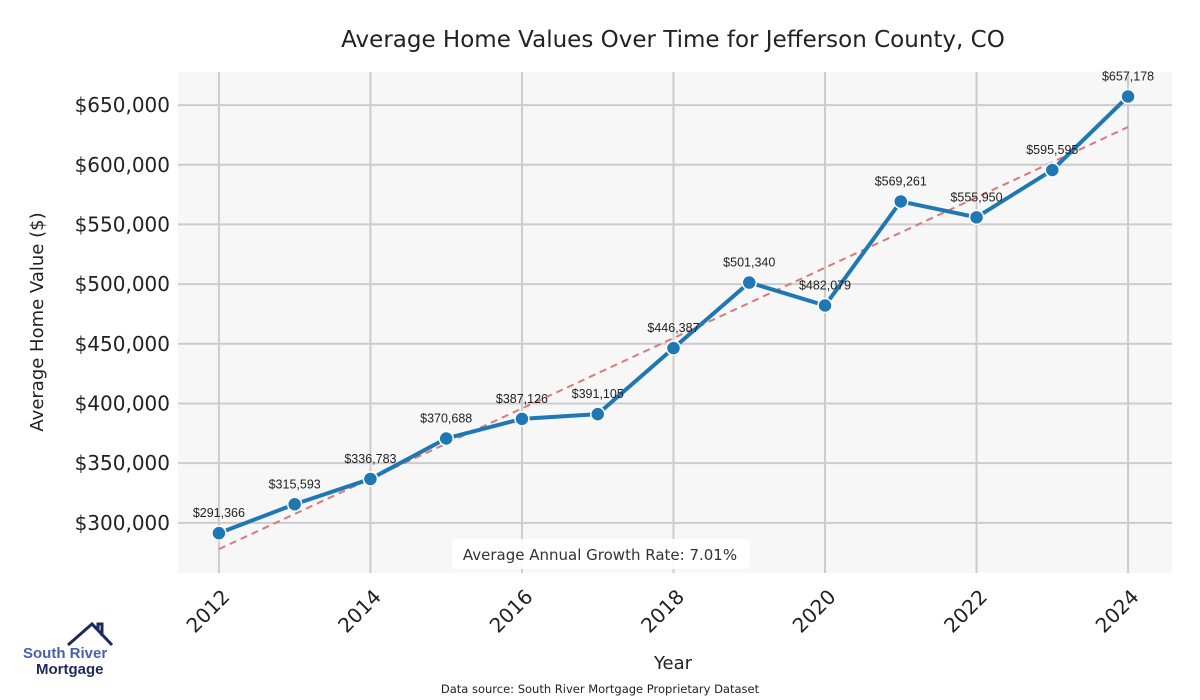 Image resolution: width=1200 pixels, height=700 pixels. I want to click on annotation-box, so click(601, 554).